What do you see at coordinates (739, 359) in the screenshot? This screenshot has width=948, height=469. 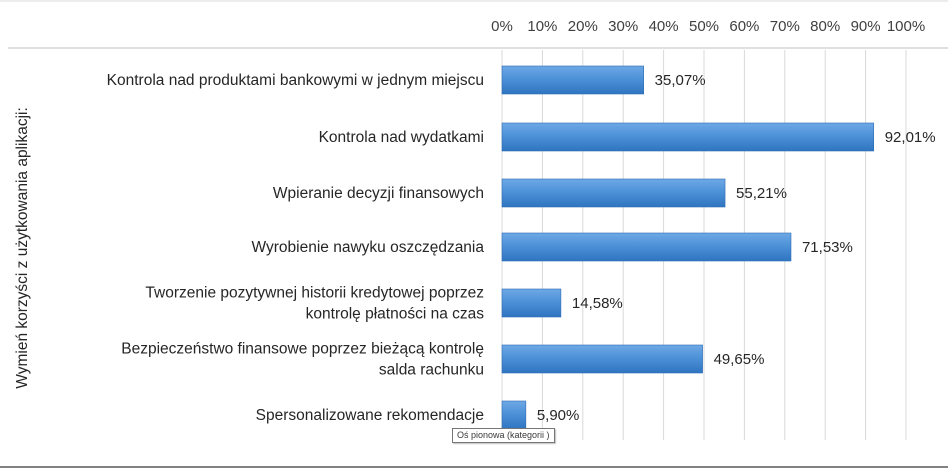 I see `data-label: 49,65%` at bounding box center [739, 359].